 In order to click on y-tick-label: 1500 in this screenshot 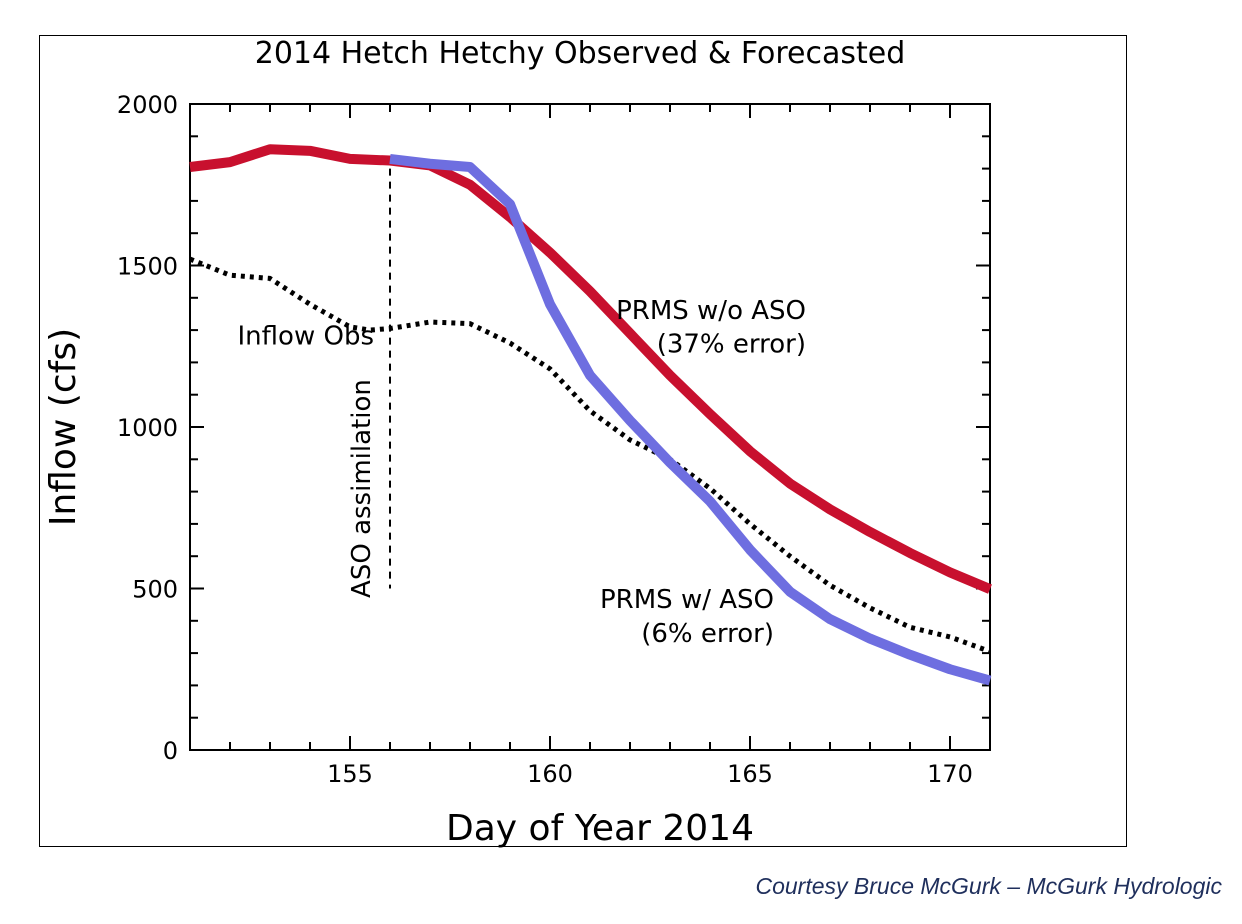, I will do `click(147, 267)`.